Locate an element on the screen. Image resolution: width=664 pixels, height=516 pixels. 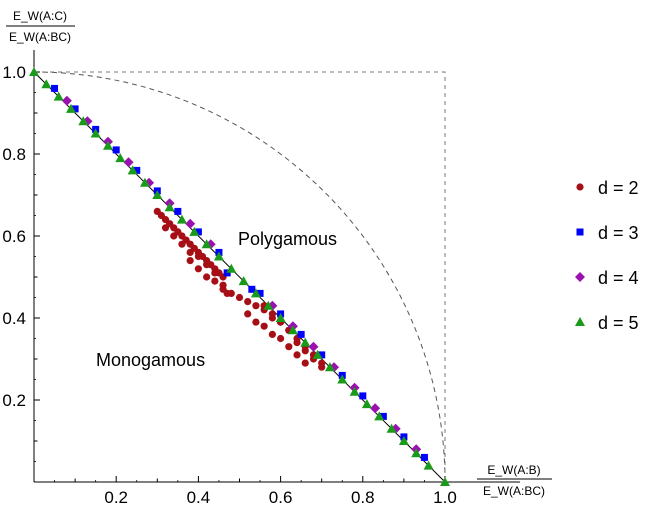
y-tick-label: 0.8 is located at coordinates (14, 154).